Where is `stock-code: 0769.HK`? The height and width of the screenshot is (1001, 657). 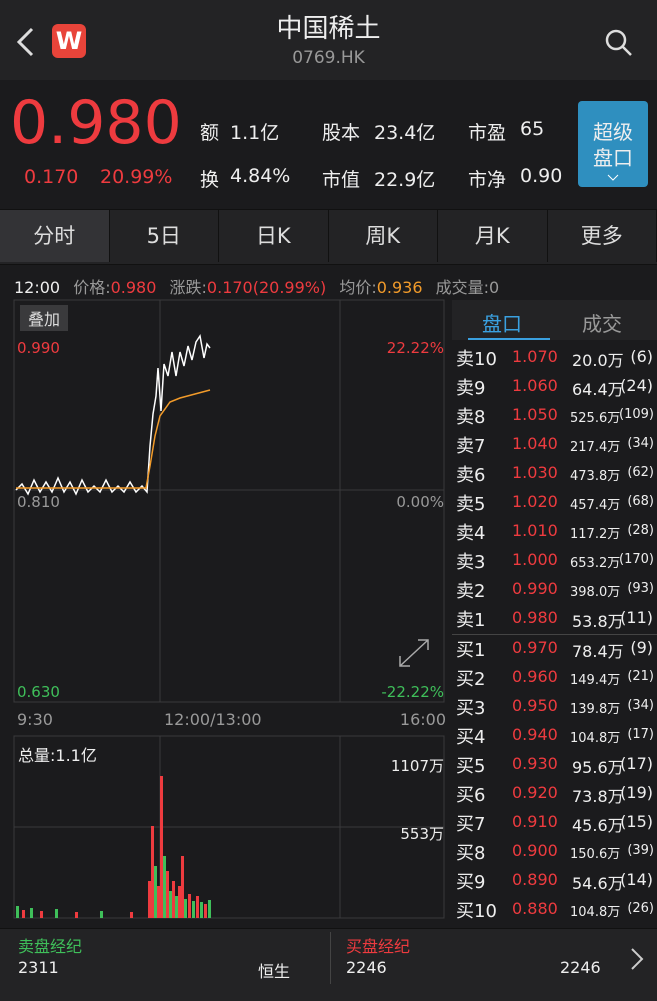 stock-code: 0769.HK is located at coordinates (328, 58).